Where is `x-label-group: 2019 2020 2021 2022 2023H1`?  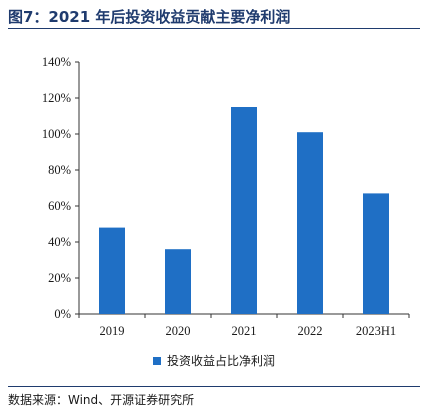 x-label-group: 2019 2020 2021 2022 2023H1 is located at coordinates (248, 331).